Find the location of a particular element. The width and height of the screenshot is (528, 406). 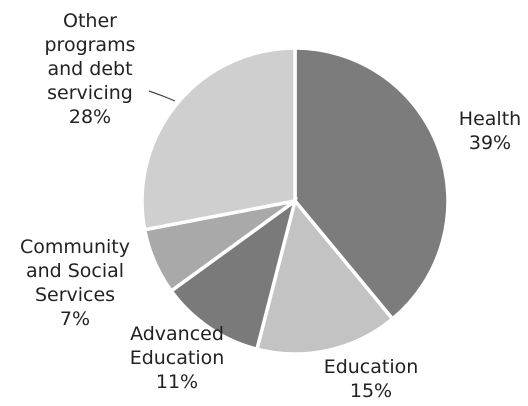

slice-label-advanced-education: Advanced Education 11% is located at coordinates (177, 358).